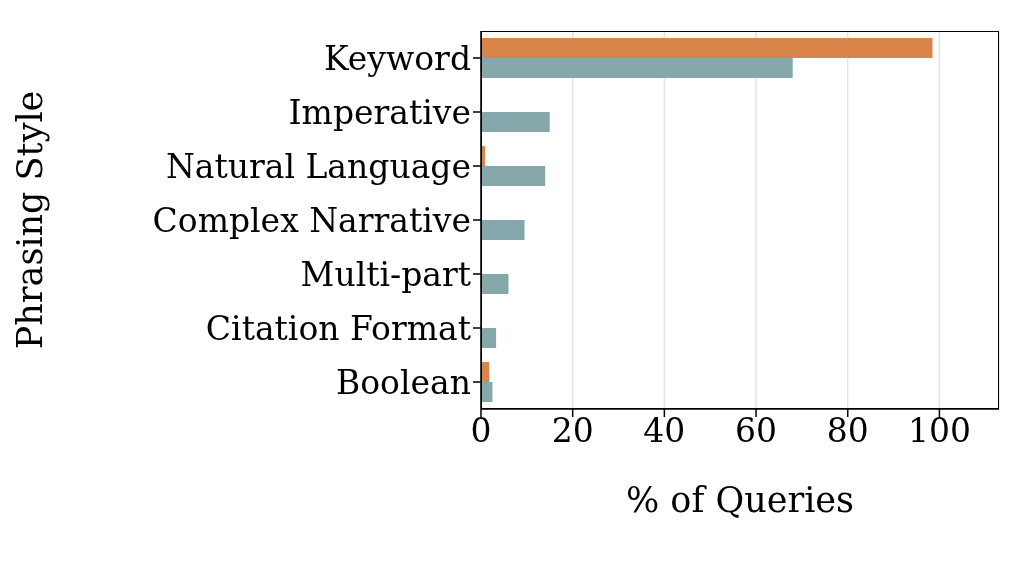  I want to click on x-tick-label: 40, so click(664, 431).